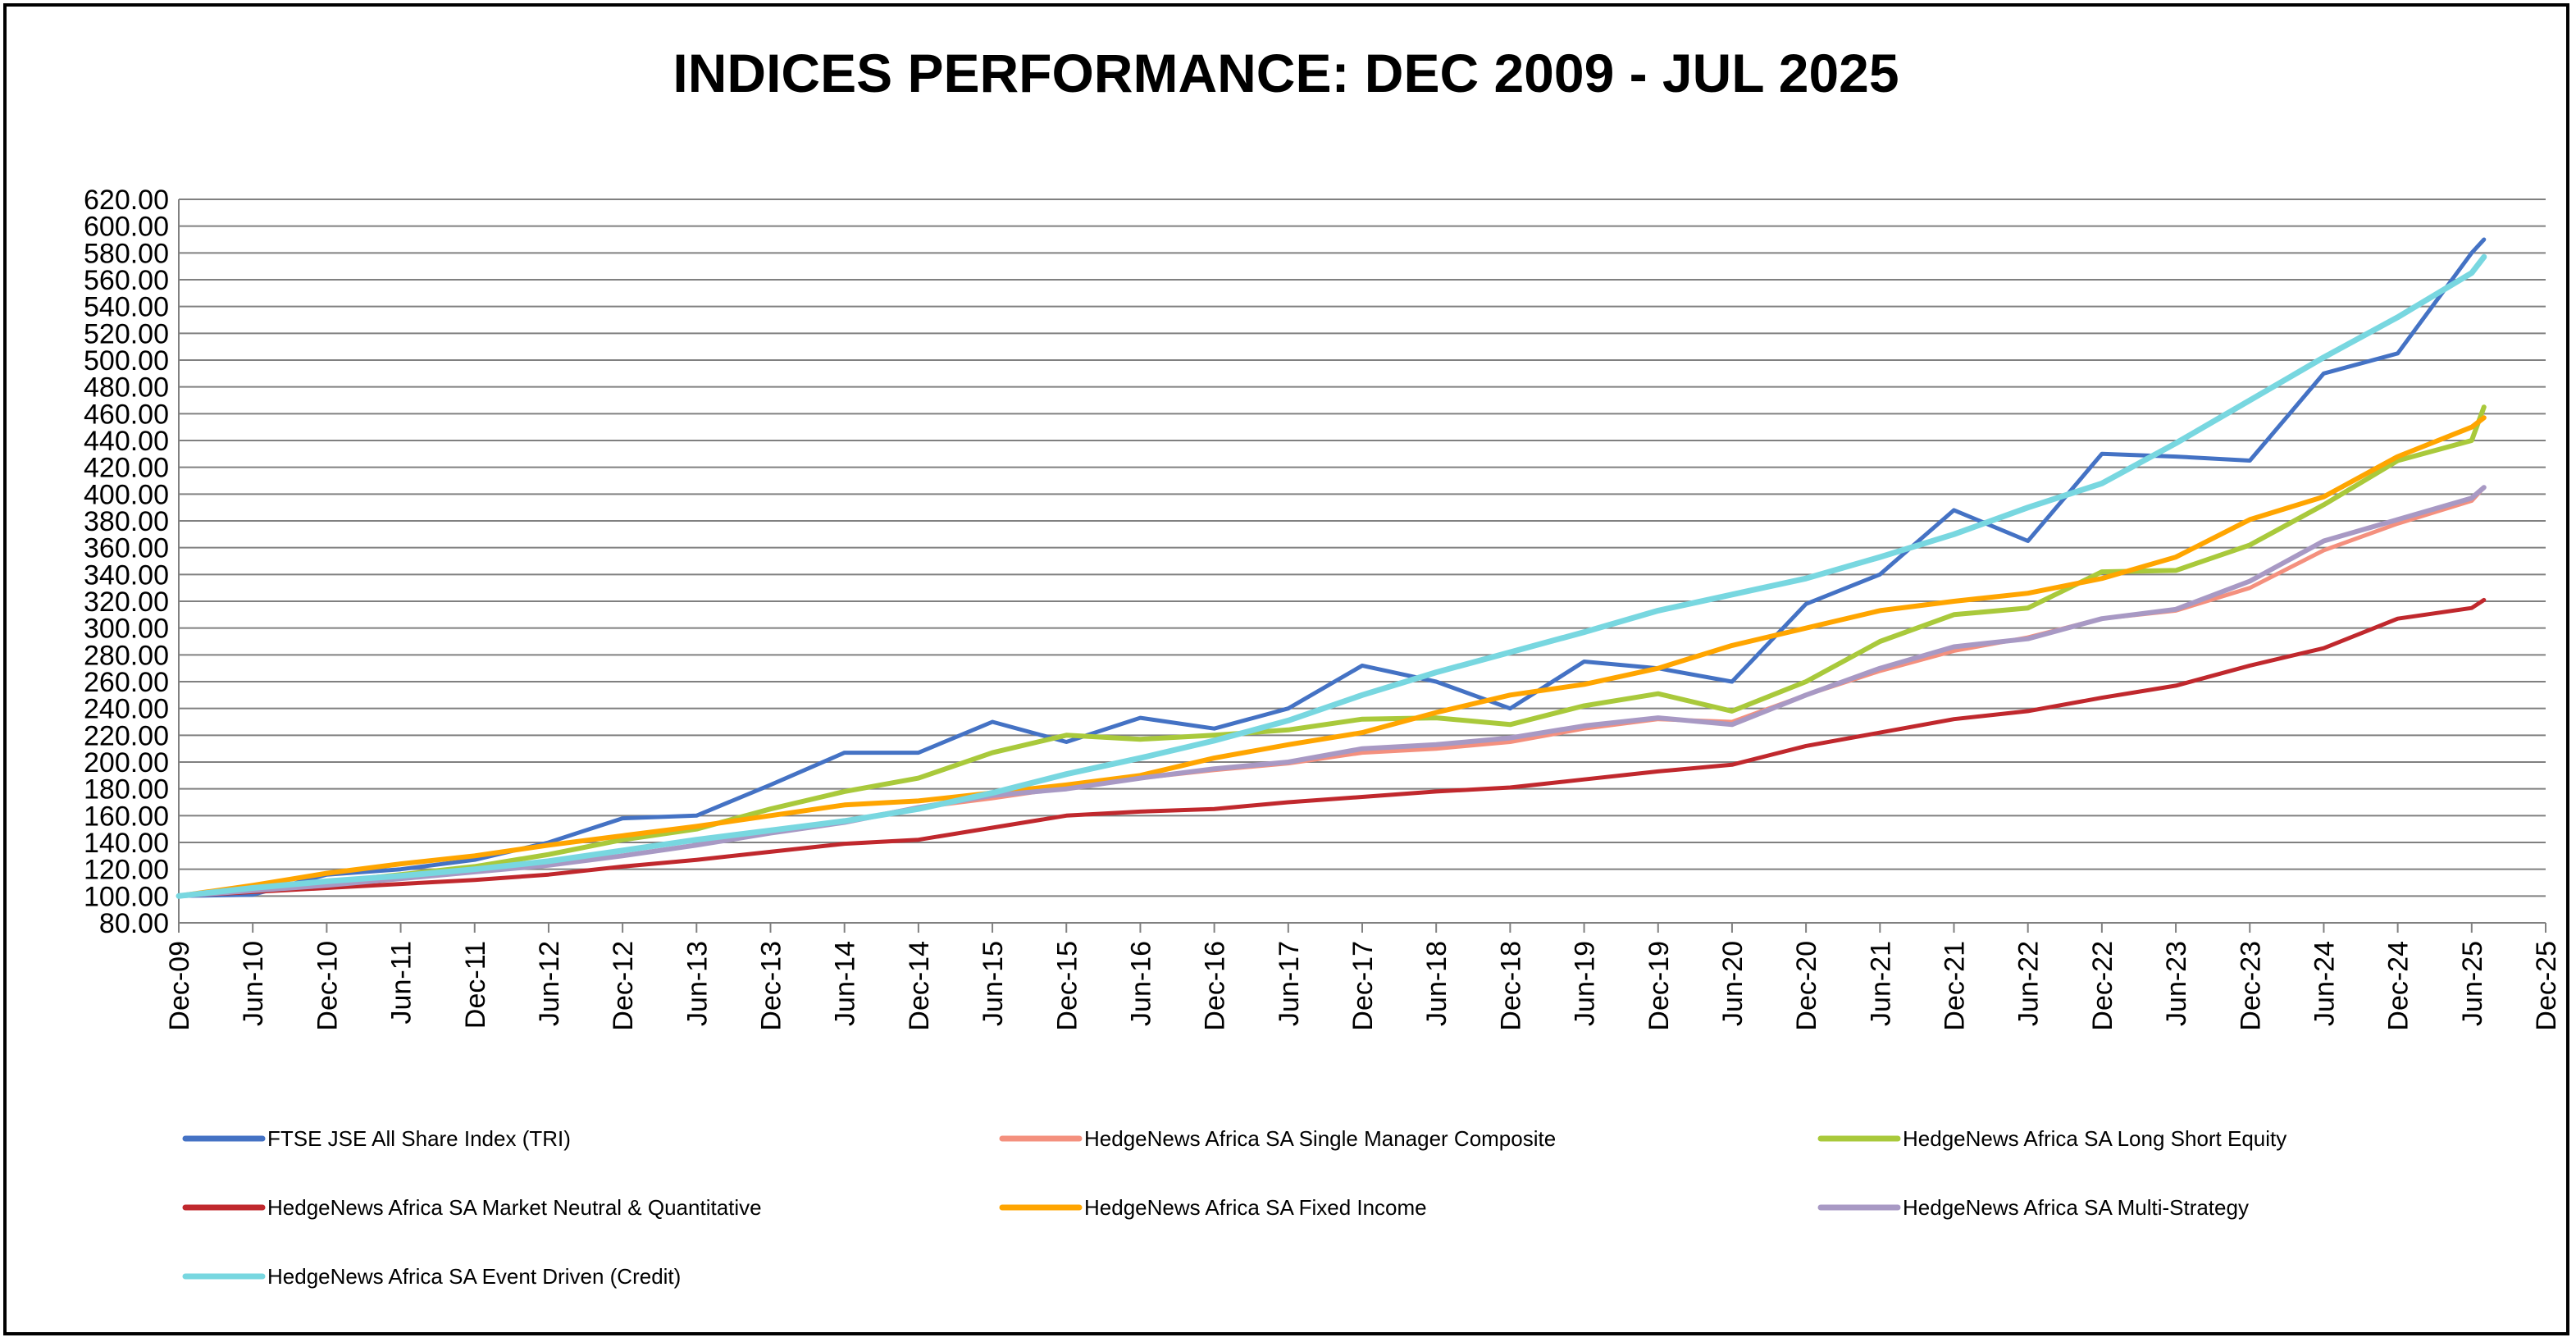  Describe the element at coordinates (126, 521) in the screenshot. I see `y-tick-label: 380.00` at that location.